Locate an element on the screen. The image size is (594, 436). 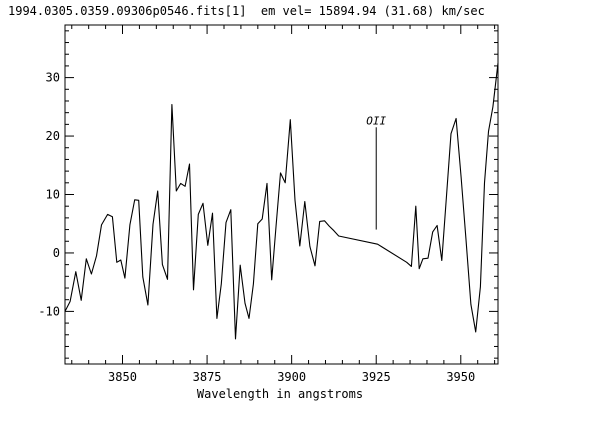
x-axis-label: Wavelength in angstroms is located at coordinates (280, 394).